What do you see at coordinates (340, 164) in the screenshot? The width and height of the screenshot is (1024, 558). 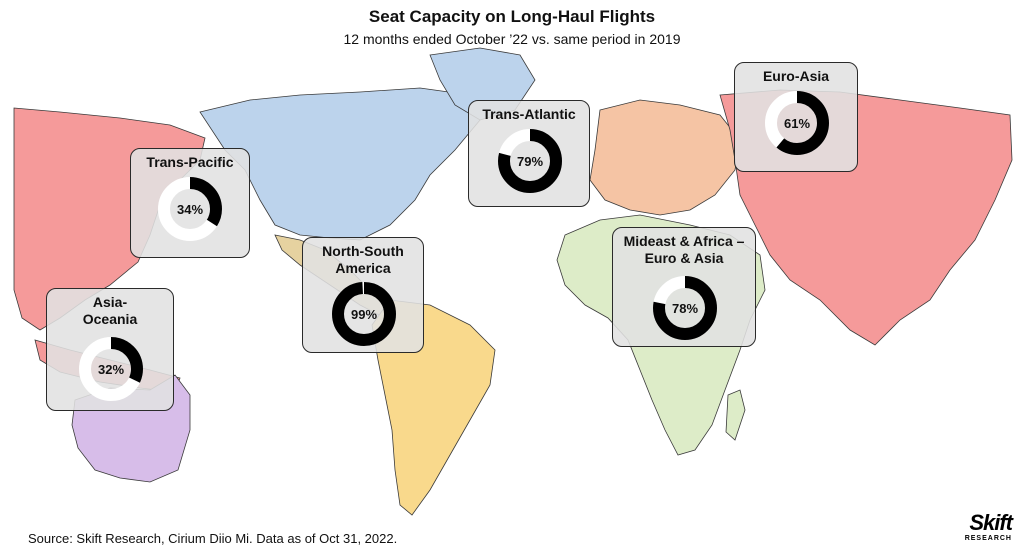 I see `map-region-north-america` at bounding box center [340, 164].